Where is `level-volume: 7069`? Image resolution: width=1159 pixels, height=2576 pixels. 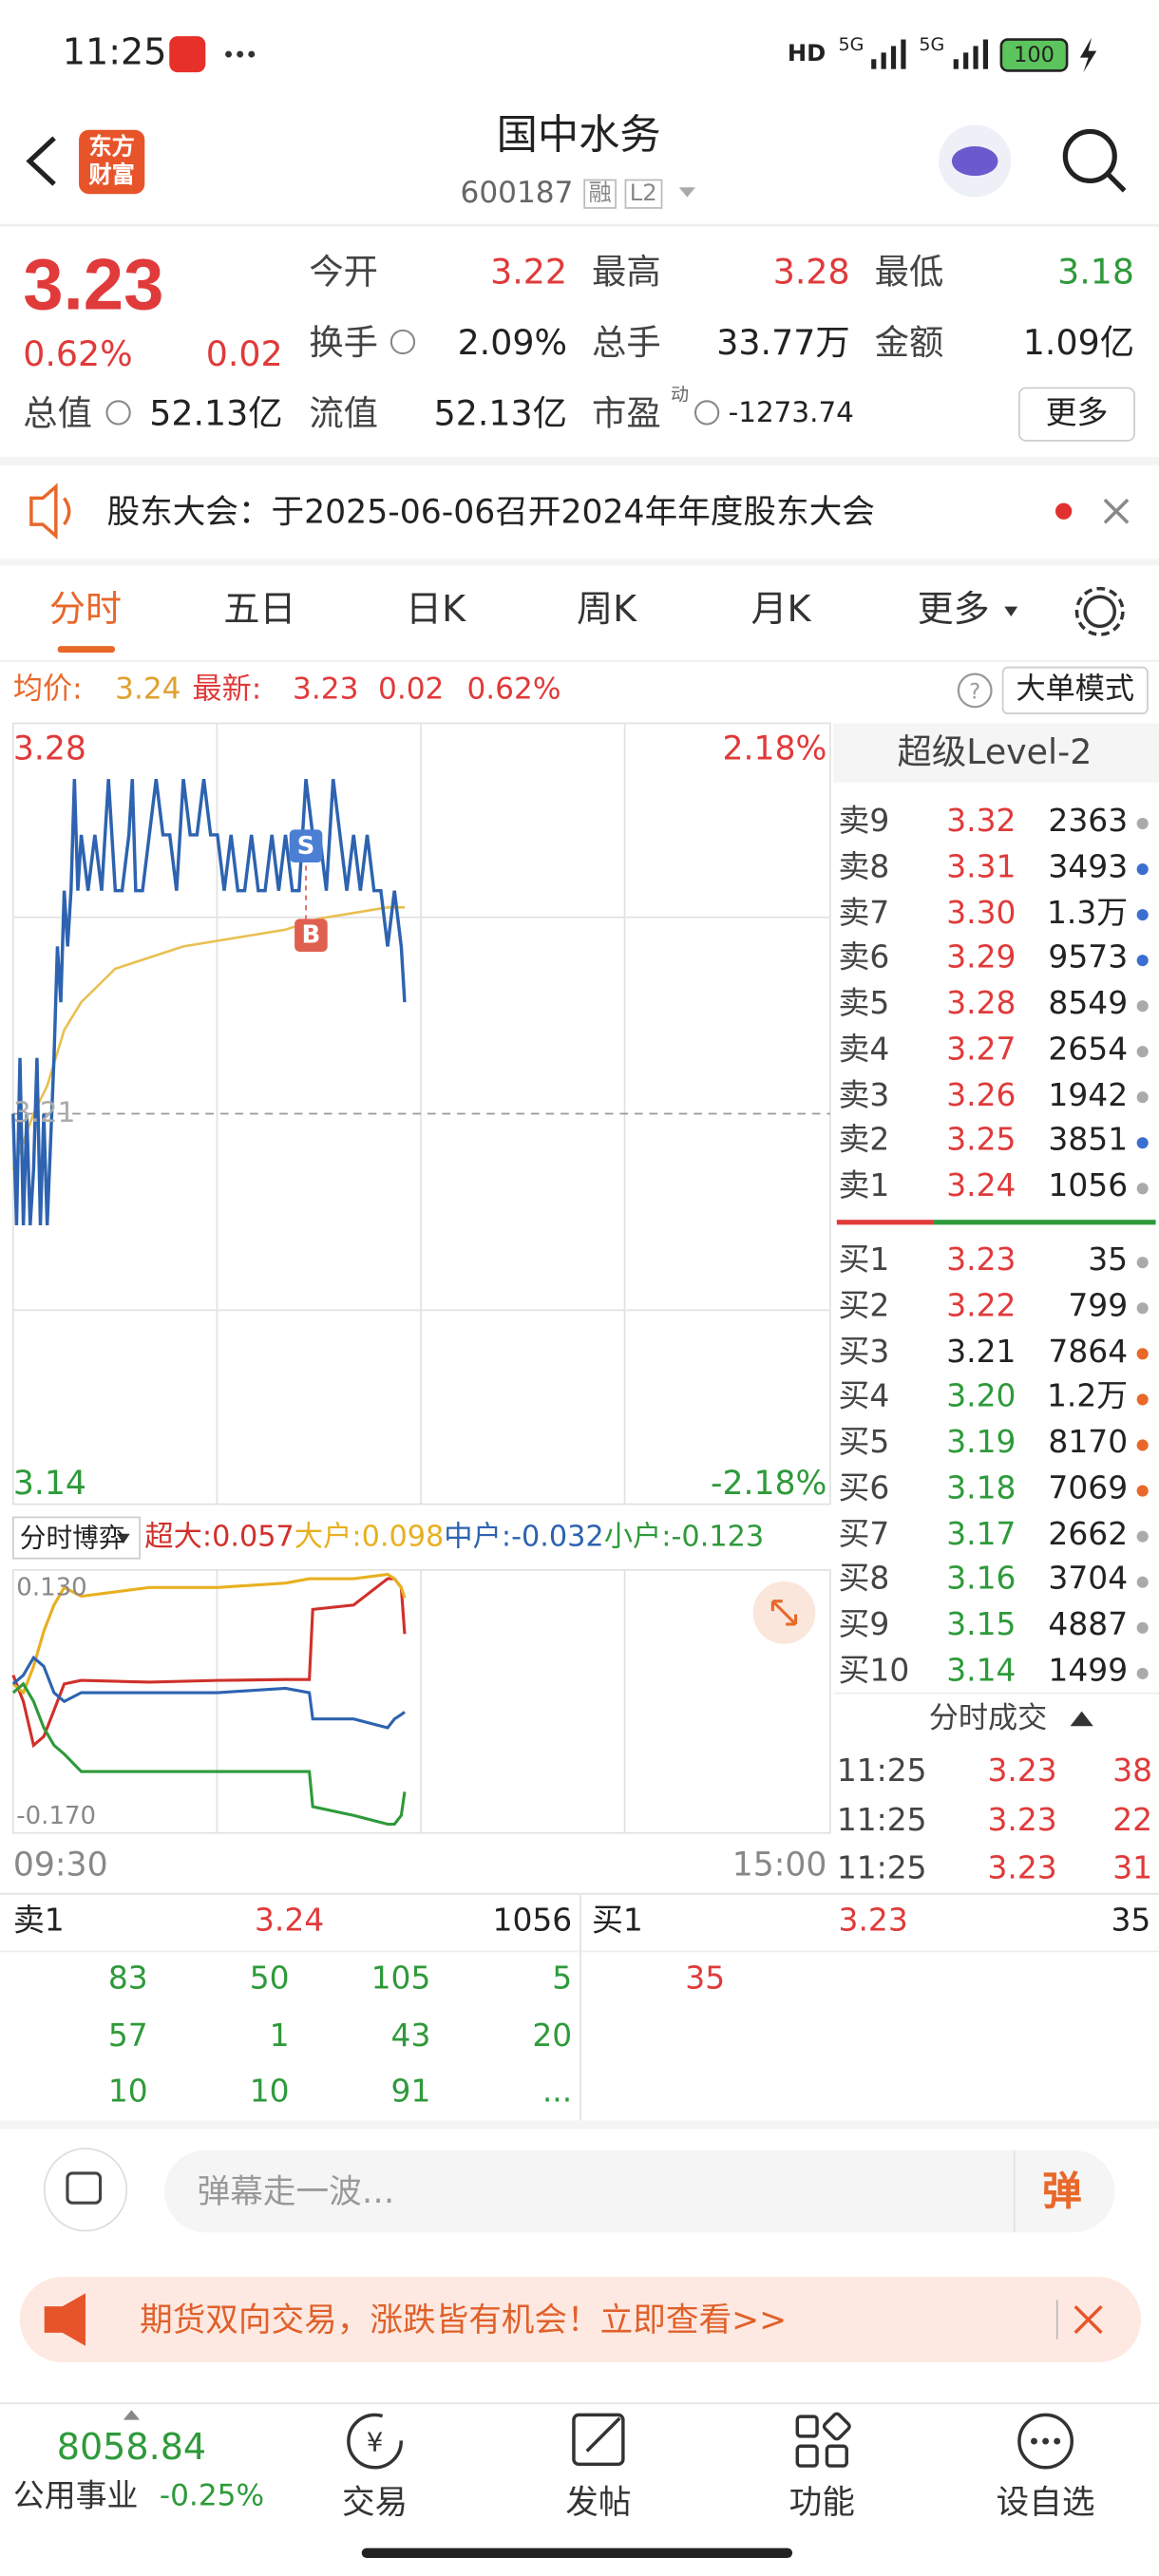
level-volume: 7069 is located at coordinates (1088, 1487).